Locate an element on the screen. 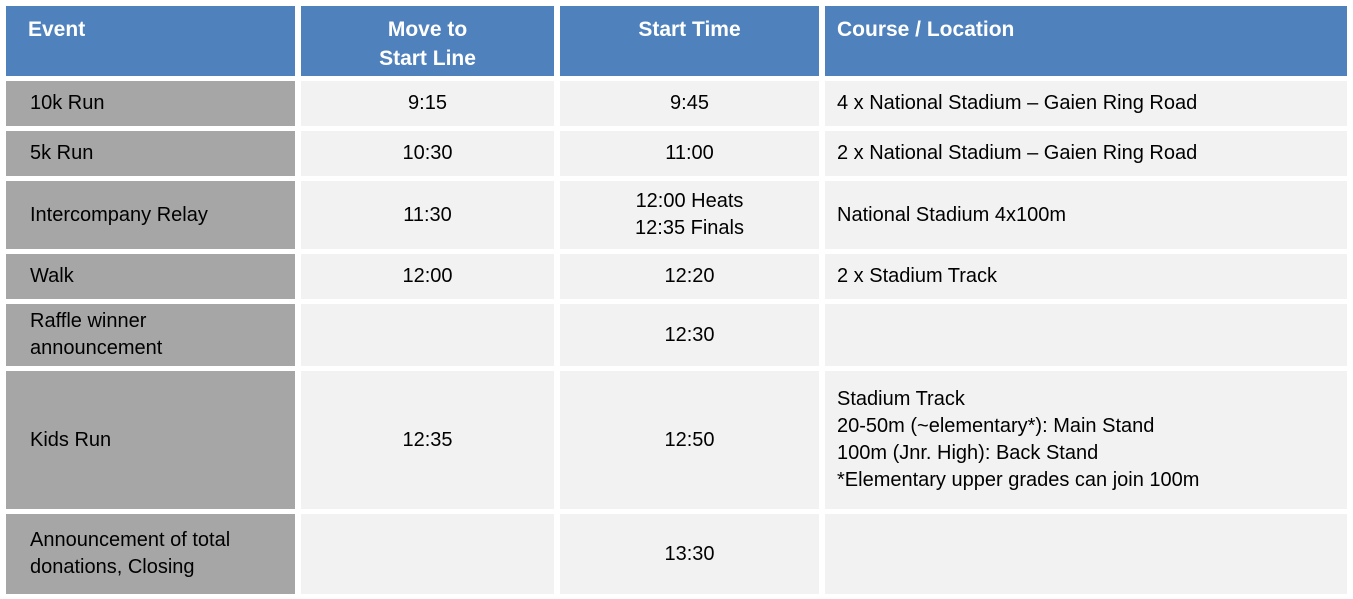  cell-event: Announcement of total donations, Closing is located at coordinates (150, 554).